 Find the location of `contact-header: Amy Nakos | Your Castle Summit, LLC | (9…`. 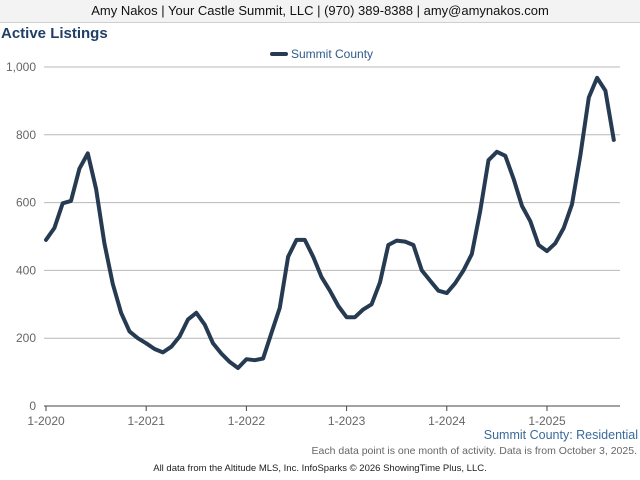

contact-header: Amy Nakos | Your Castle Summit, LLC | (9… is located at coordinates (320, 11).